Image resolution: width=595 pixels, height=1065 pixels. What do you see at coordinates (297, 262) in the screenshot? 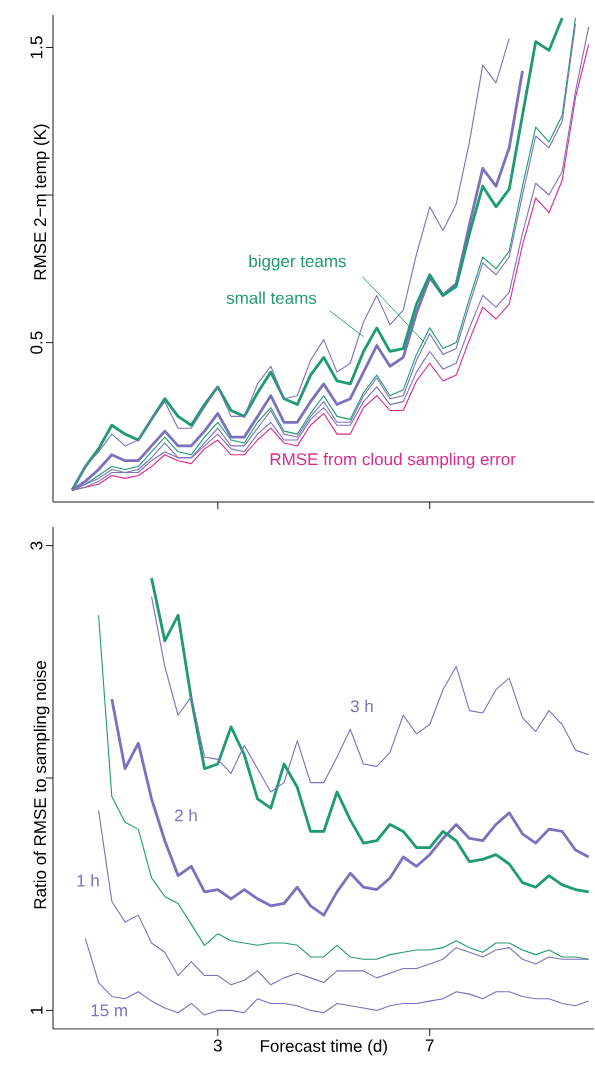
I see `annotation: bigger teams` at bounding box center [297, 262].